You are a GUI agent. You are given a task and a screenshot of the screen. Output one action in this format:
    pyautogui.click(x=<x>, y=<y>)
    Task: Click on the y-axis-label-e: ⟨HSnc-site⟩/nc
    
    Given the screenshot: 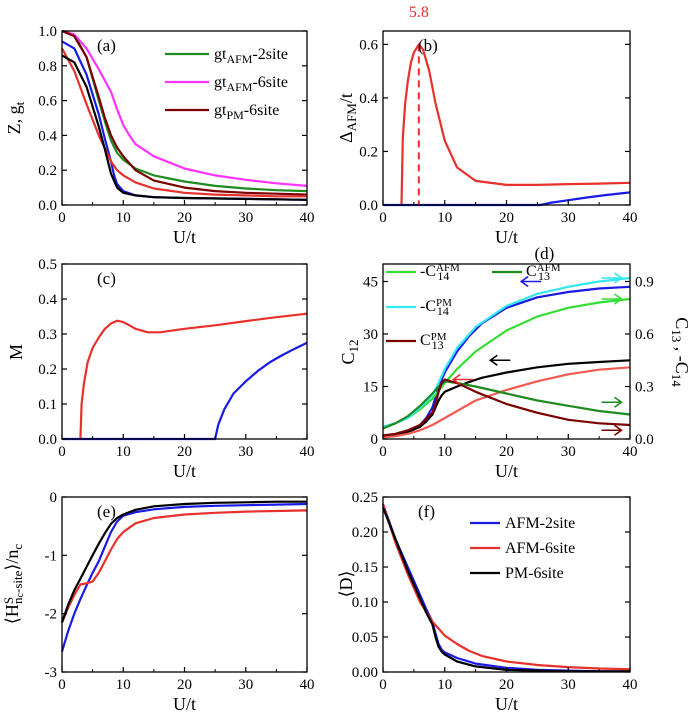 What is the action you would take?
    pyautogui.click(x=13, y=584)
    